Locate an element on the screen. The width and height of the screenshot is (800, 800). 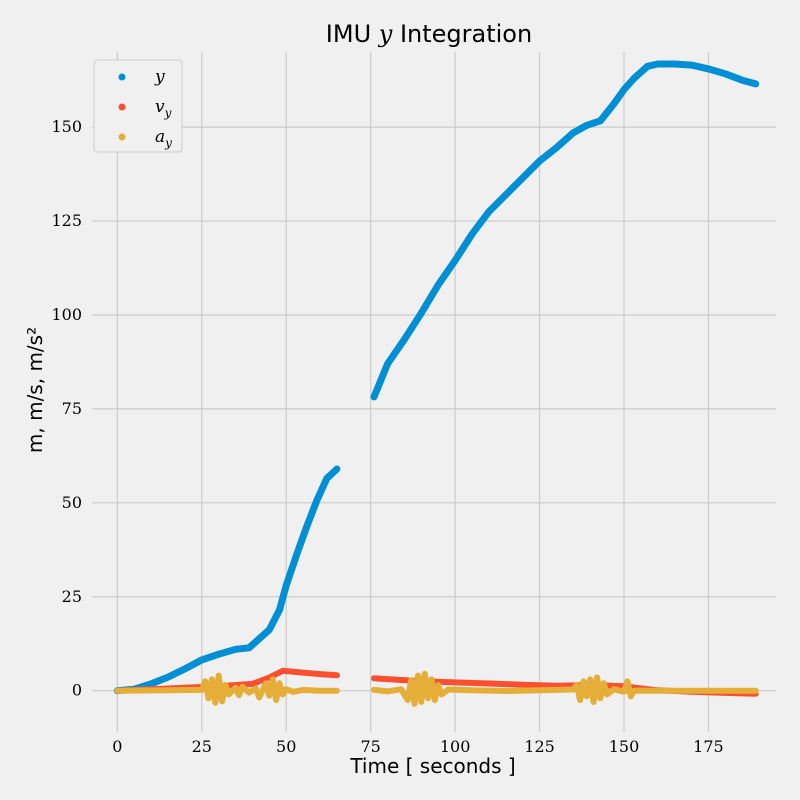
legend: y vy ay is located at coordinates (138, 106).